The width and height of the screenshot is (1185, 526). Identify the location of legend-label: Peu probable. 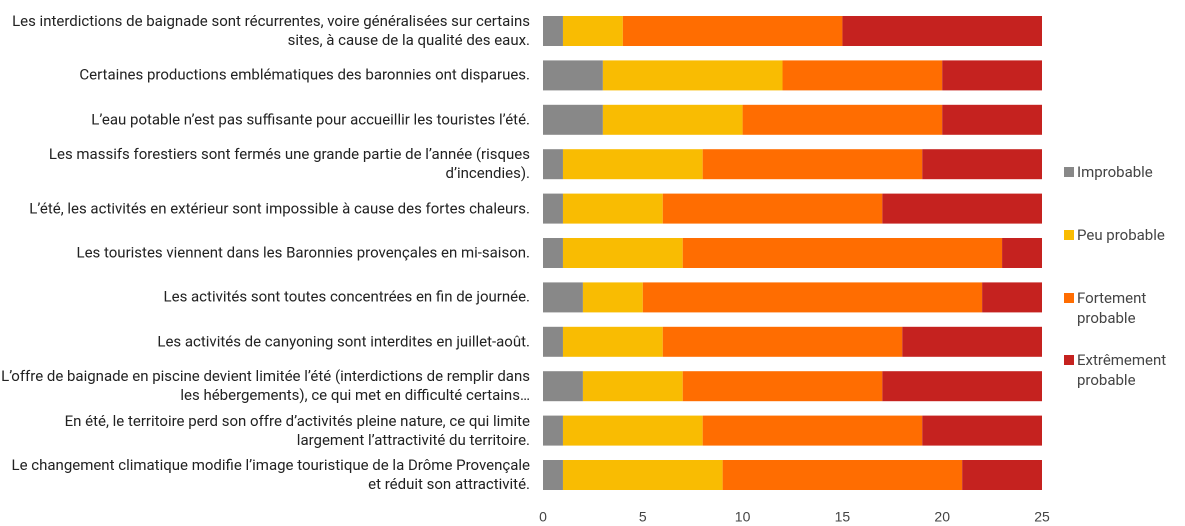
(1121, 235).